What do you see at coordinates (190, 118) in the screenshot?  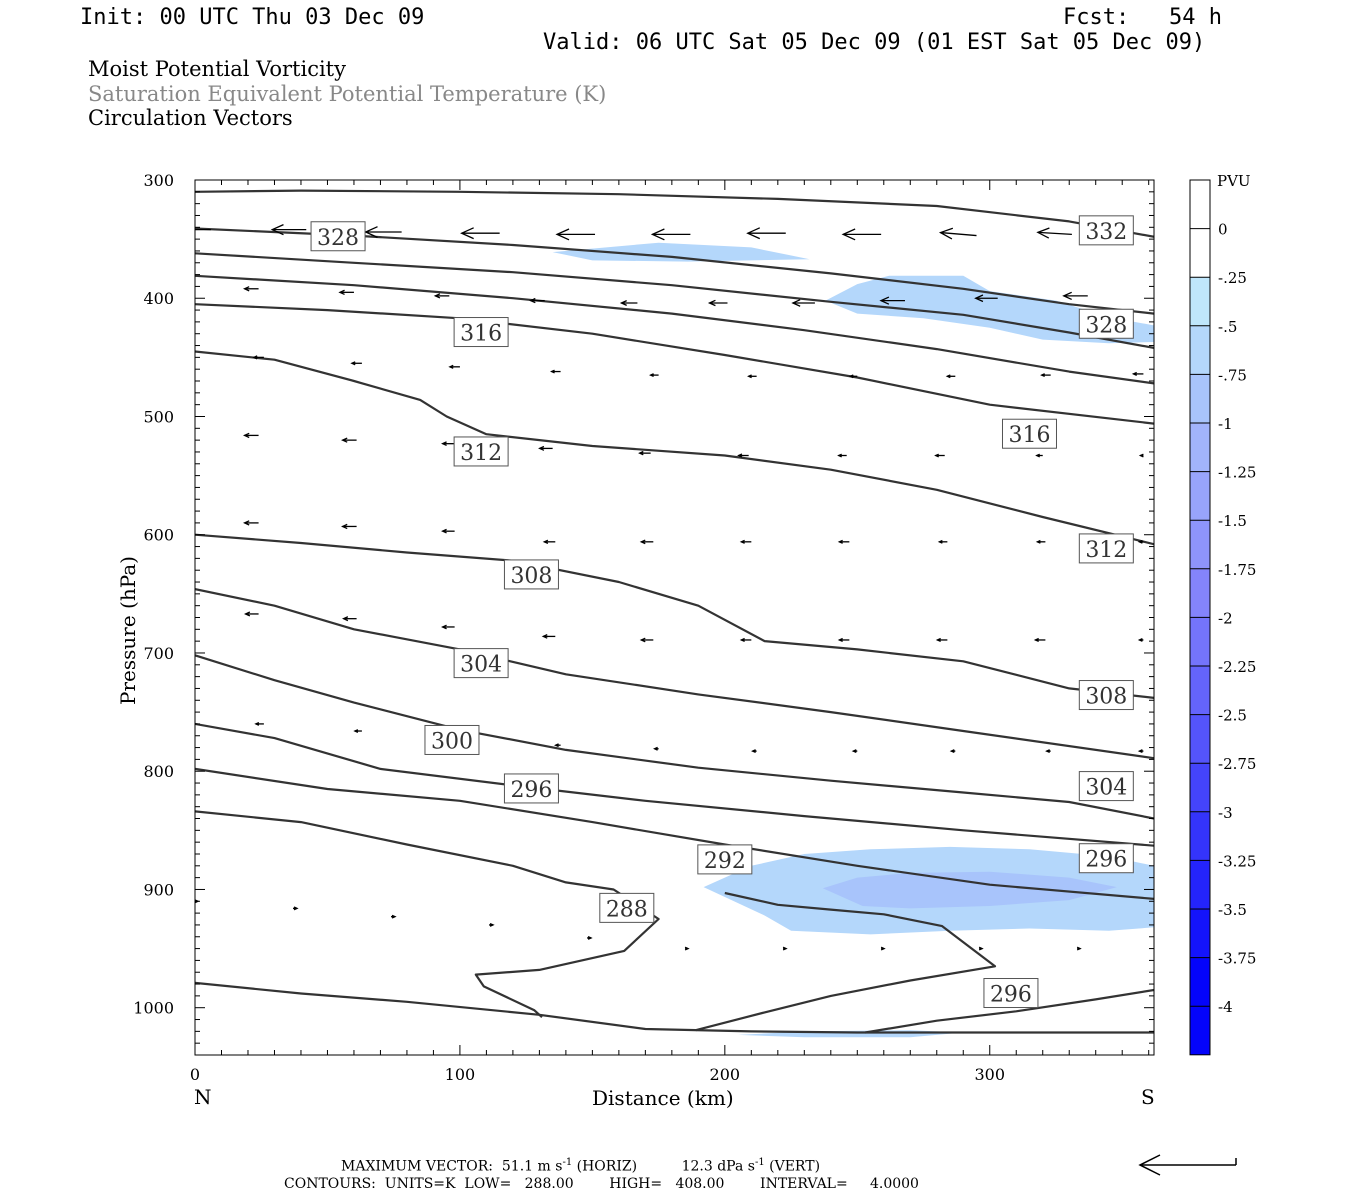 I see `field-title-vectors: Circulation Vectors` at bounding box center [190, 118].